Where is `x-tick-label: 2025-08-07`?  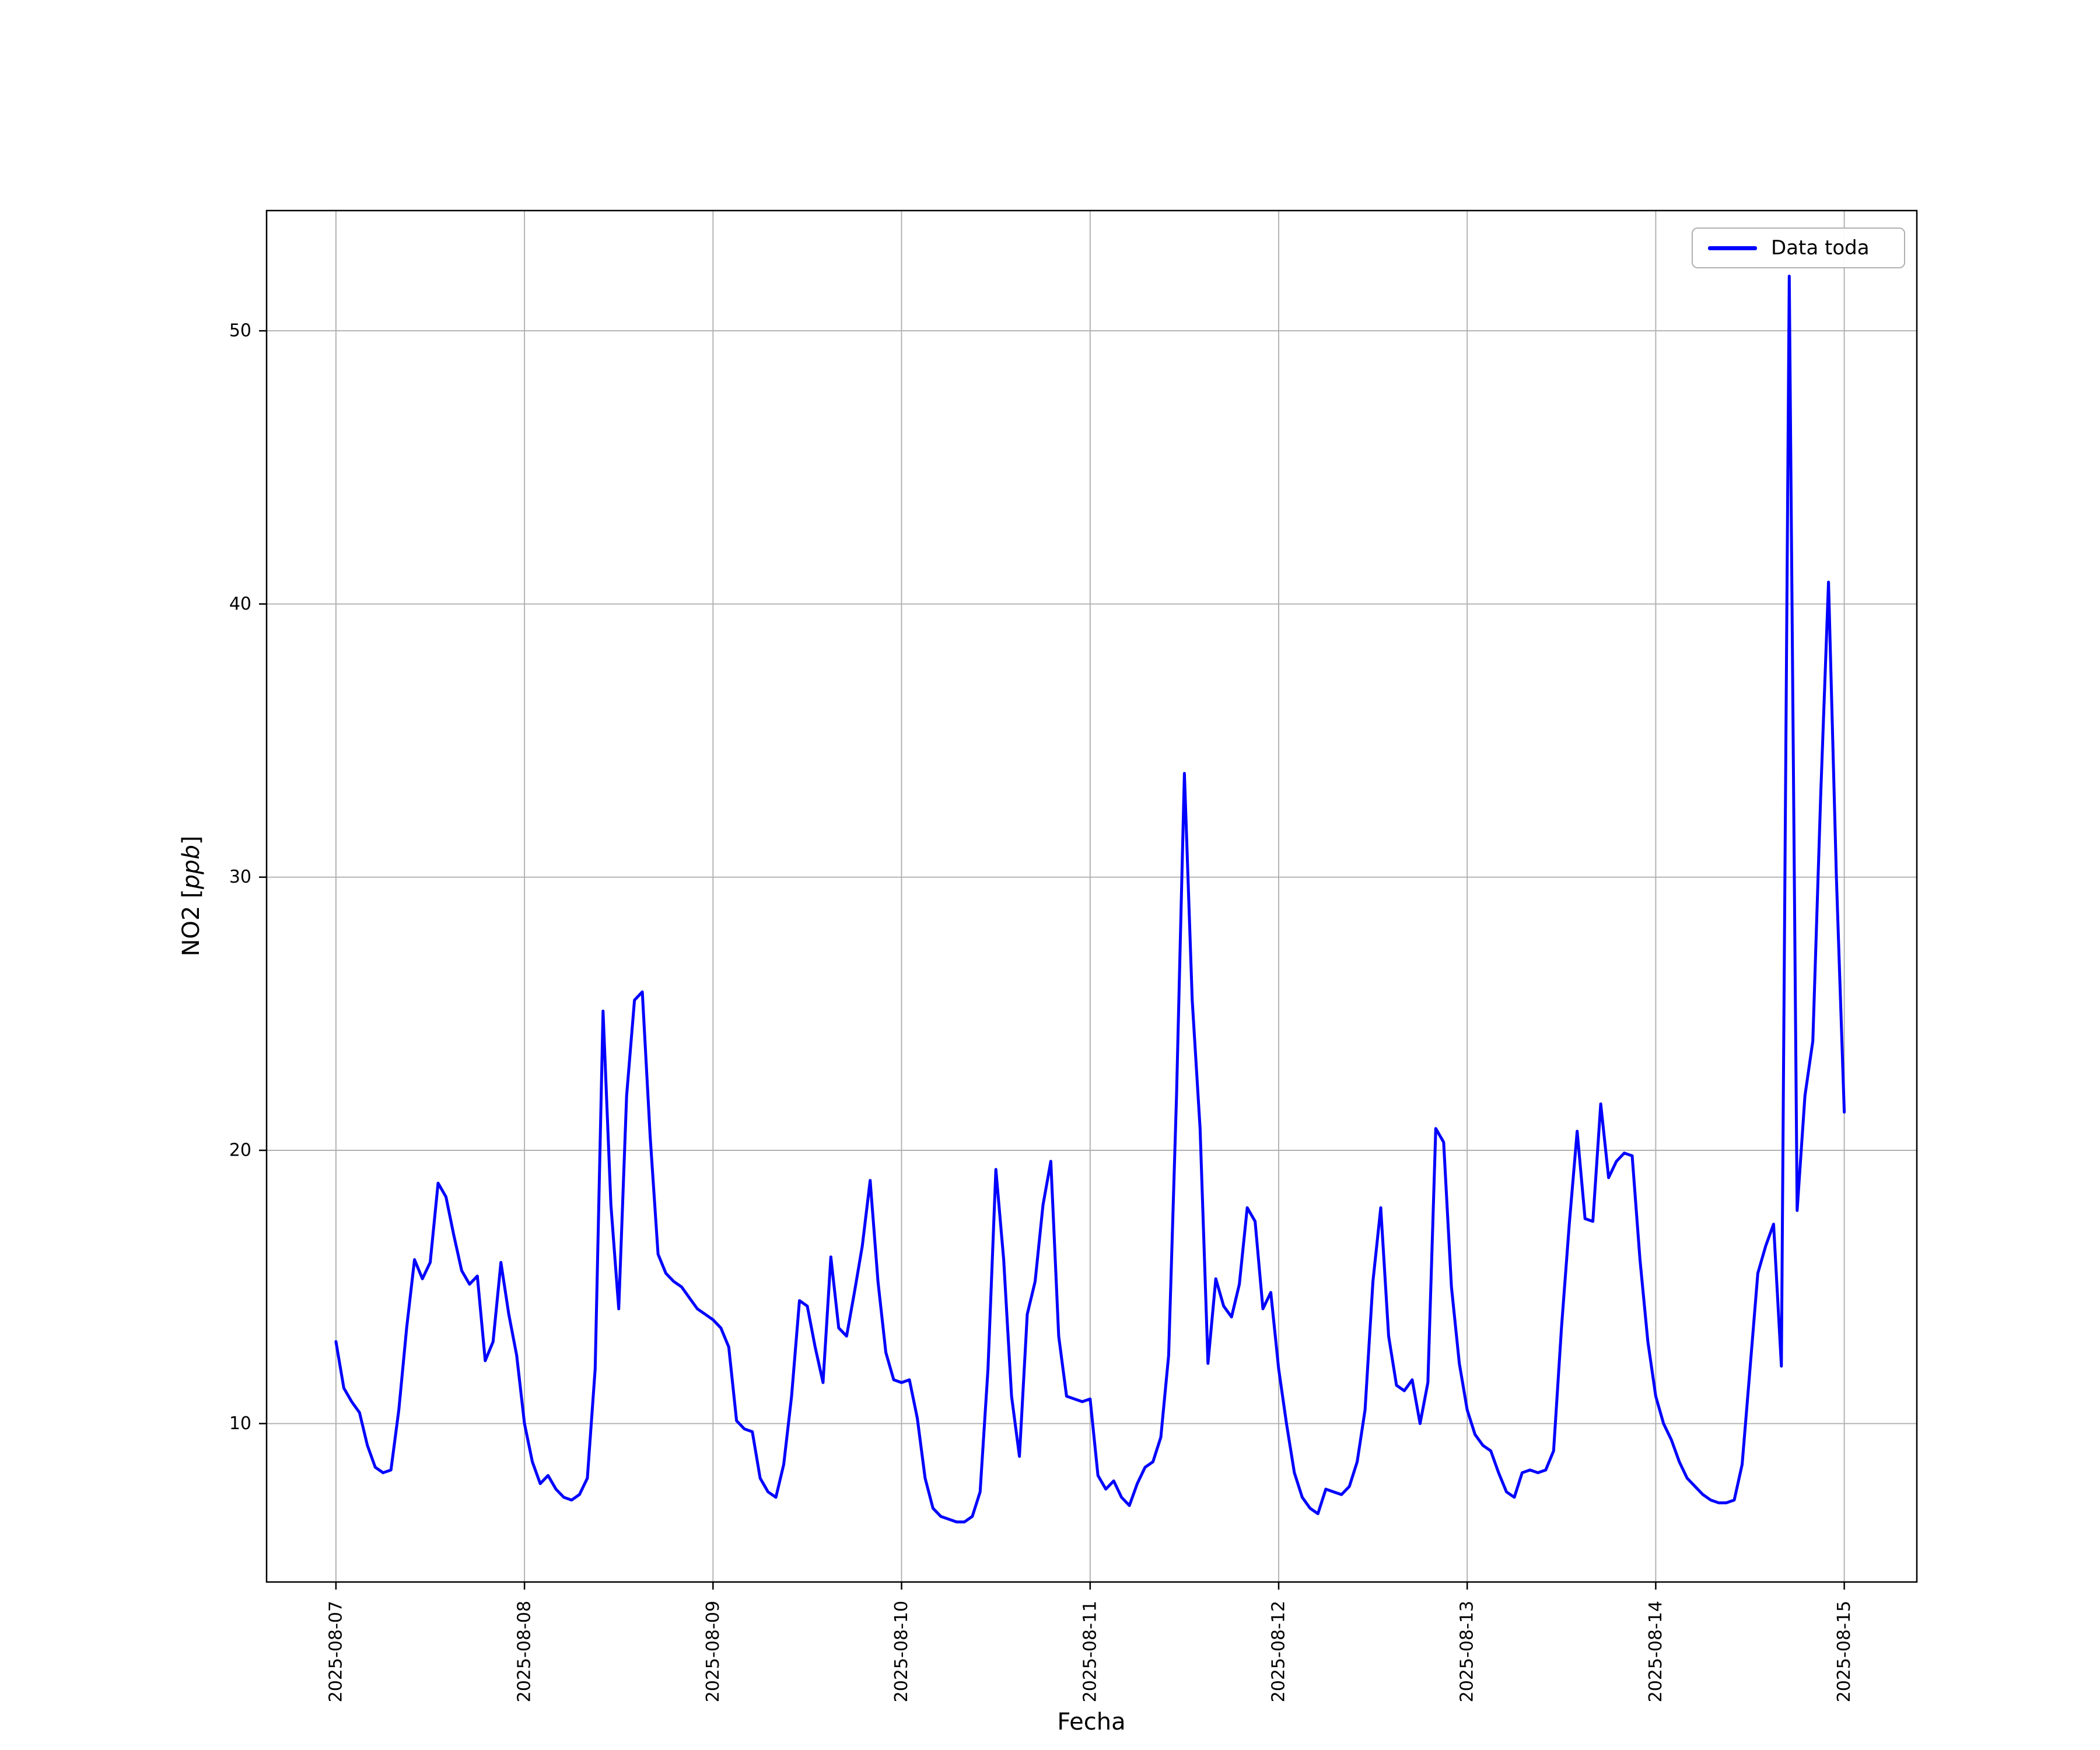 x-tick-label: 2025-08-07 is located at coordinates (336, 1651).